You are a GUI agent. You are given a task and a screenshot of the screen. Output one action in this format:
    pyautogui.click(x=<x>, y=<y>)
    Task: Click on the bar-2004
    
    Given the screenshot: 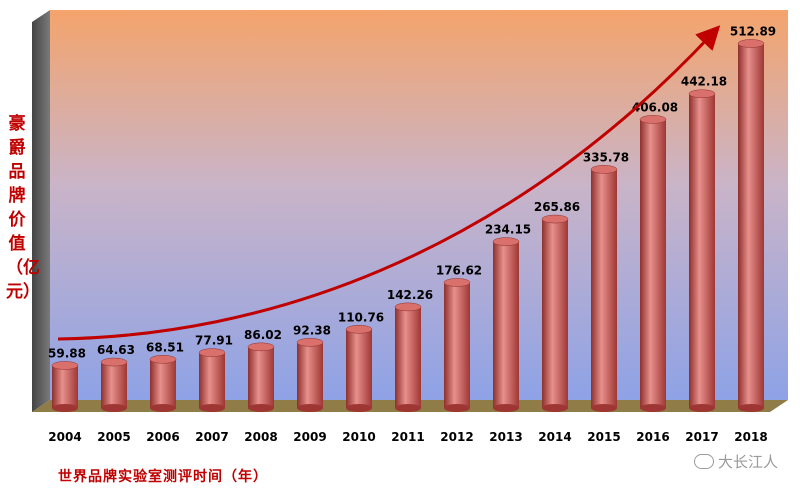 What is the action you would take?
    pyautogui.click(x=65, y=386)
    